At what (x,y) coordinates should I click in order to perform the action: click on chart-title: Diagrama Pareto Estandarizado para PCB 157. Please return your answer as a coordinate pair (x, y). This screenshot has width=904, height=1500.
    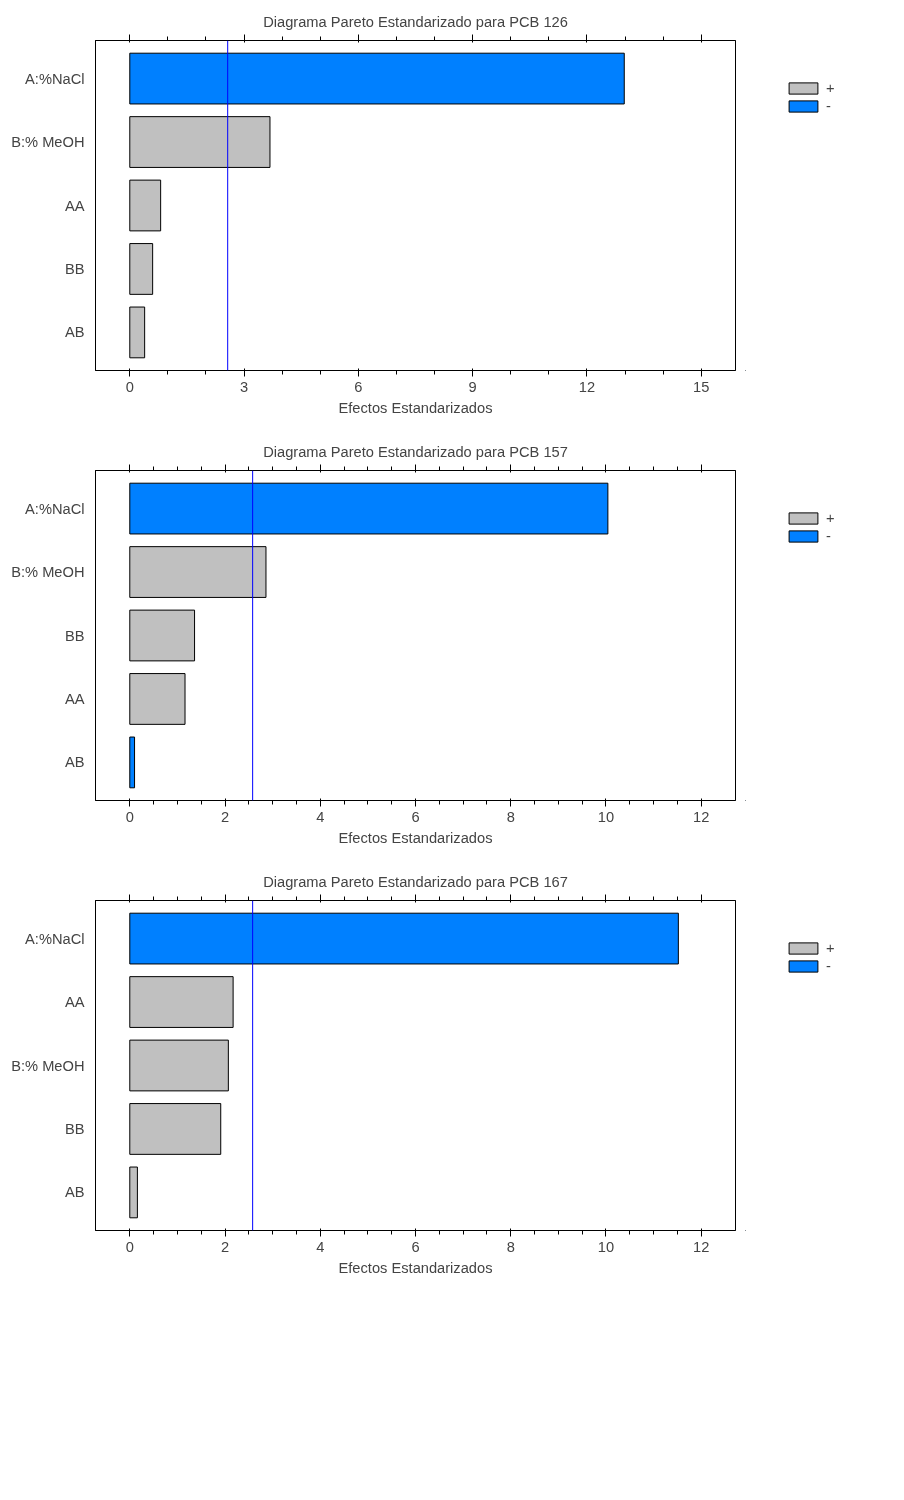
    Looking at the image, I should click on (415, 451).